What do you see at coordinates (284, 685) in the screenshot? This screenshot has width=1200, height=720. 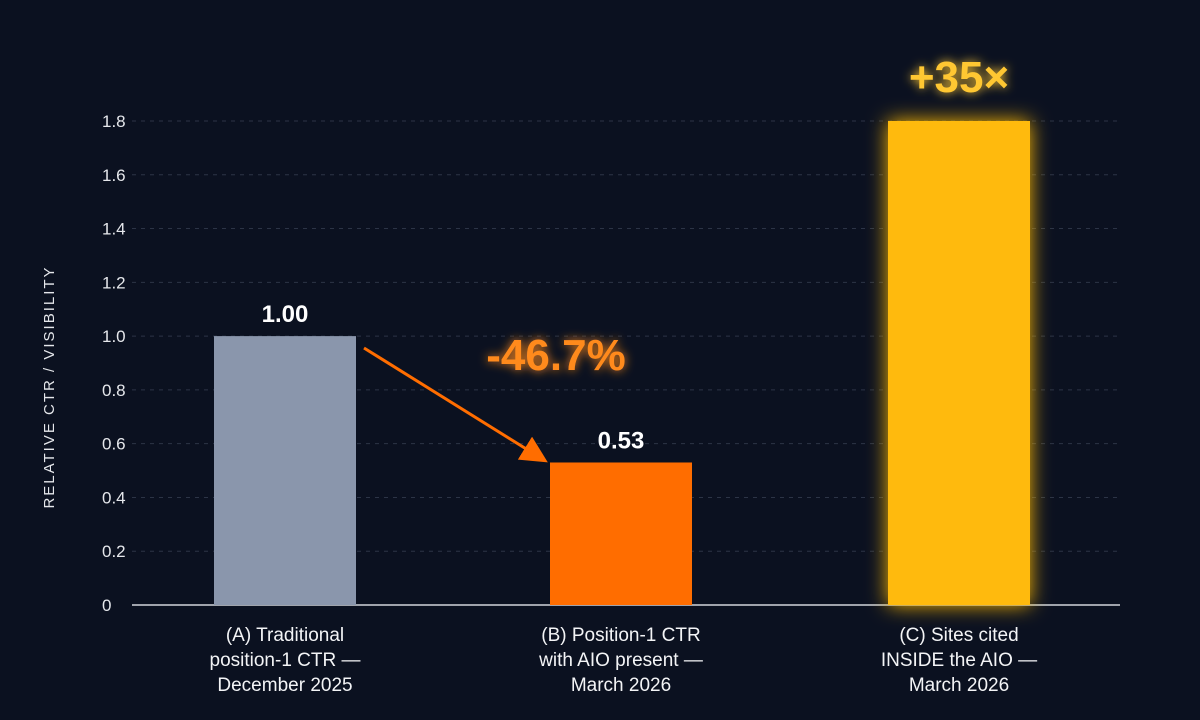 I see `x-category-label: December 2025` at bounding box center [284, 685].